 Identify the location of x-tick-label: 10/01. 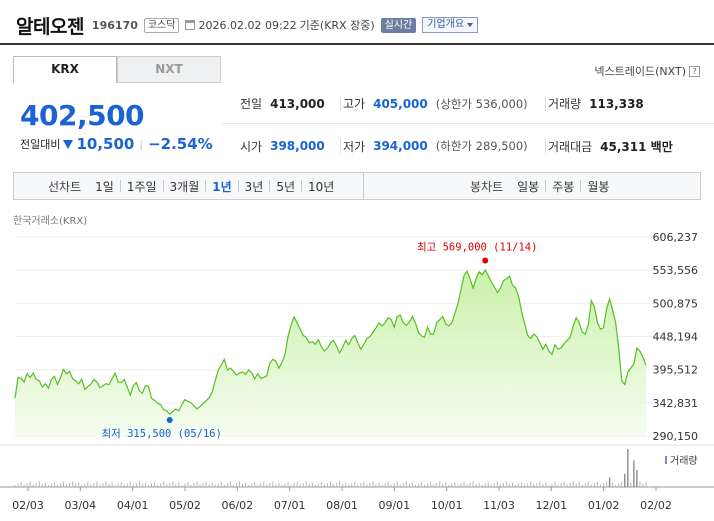
(447, 505).